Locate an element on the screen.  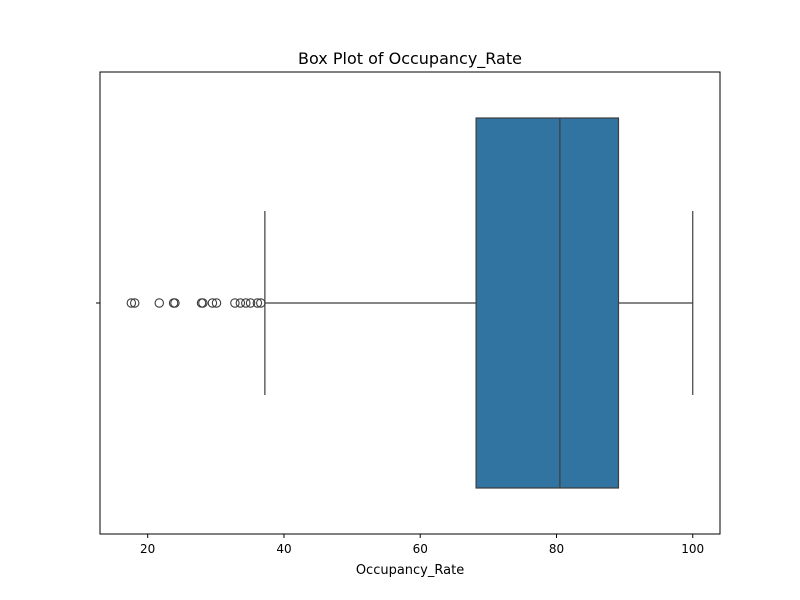
x-tick-label: 40 is located at coordinates (283, 549).